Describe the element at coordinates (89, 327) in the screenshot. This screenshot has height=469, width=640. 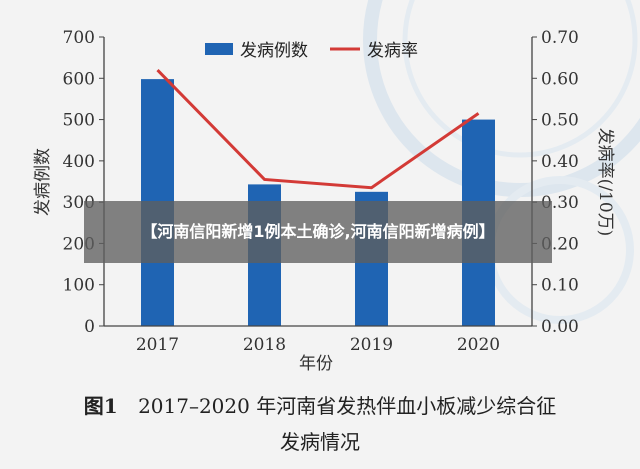
I see `y-left-tick-label: 0` at that location.